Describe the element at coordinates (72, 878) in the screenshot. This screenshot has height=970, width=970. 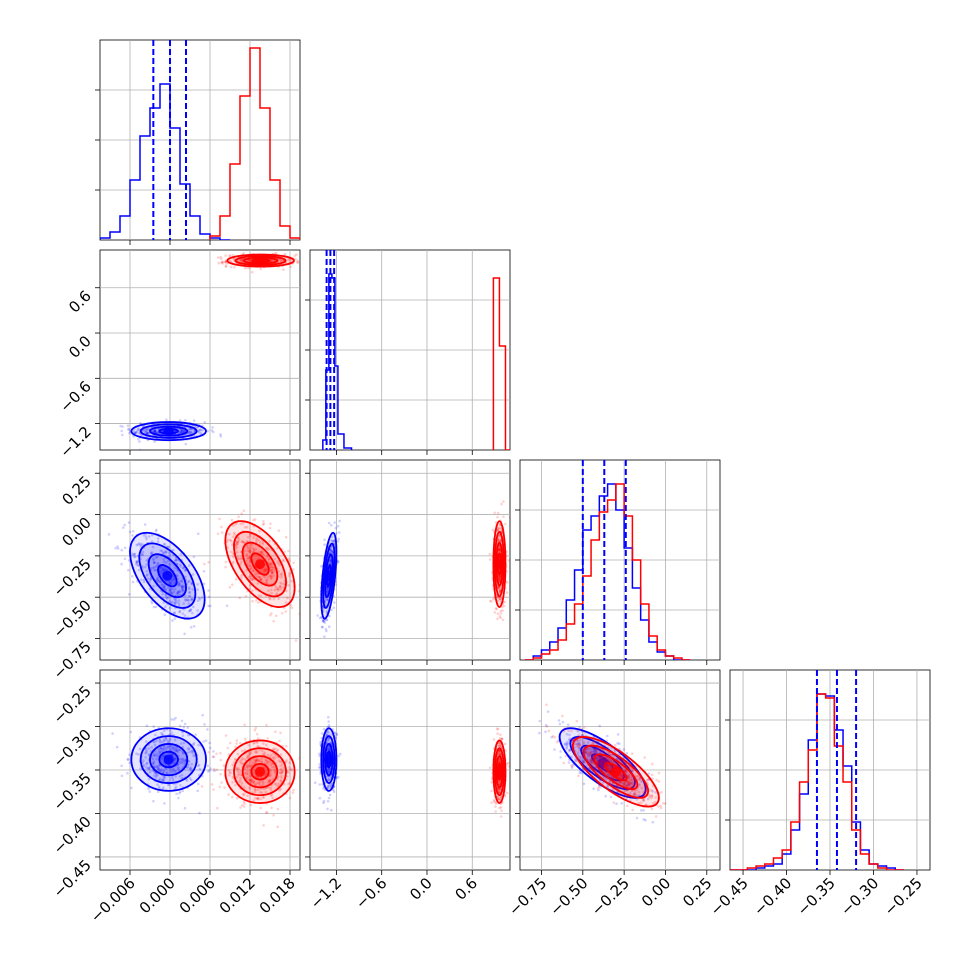
I see `y-tick-label: −0.45` at that location.